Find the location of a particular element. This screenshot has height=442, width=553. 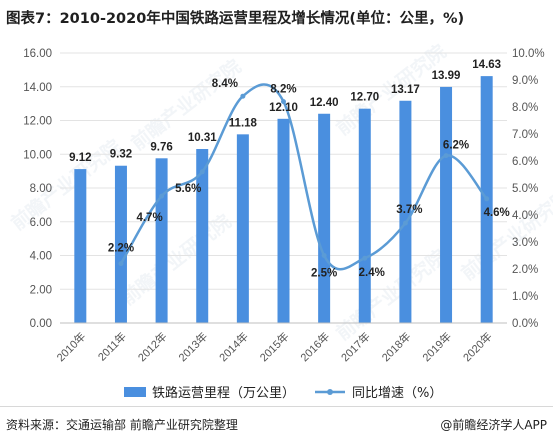

y-left-tick-label: 6.00 is located at coordinates (41, 223).